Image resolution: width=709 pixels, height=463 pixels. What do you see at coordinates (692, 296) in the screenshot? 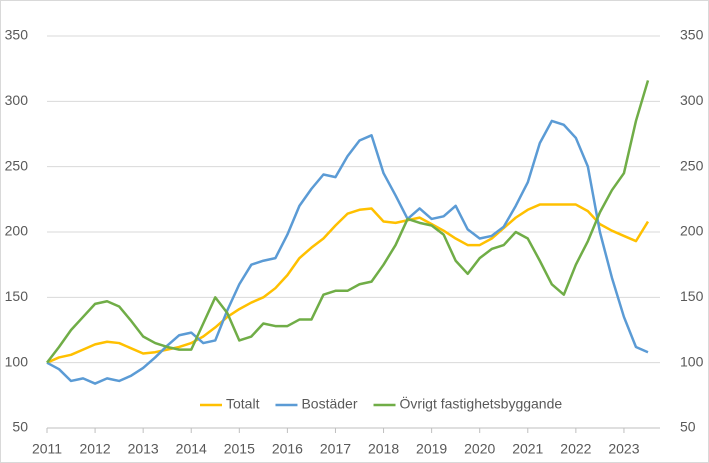
I see `y2-tick-label: 150` at bounding box center [692, 296].